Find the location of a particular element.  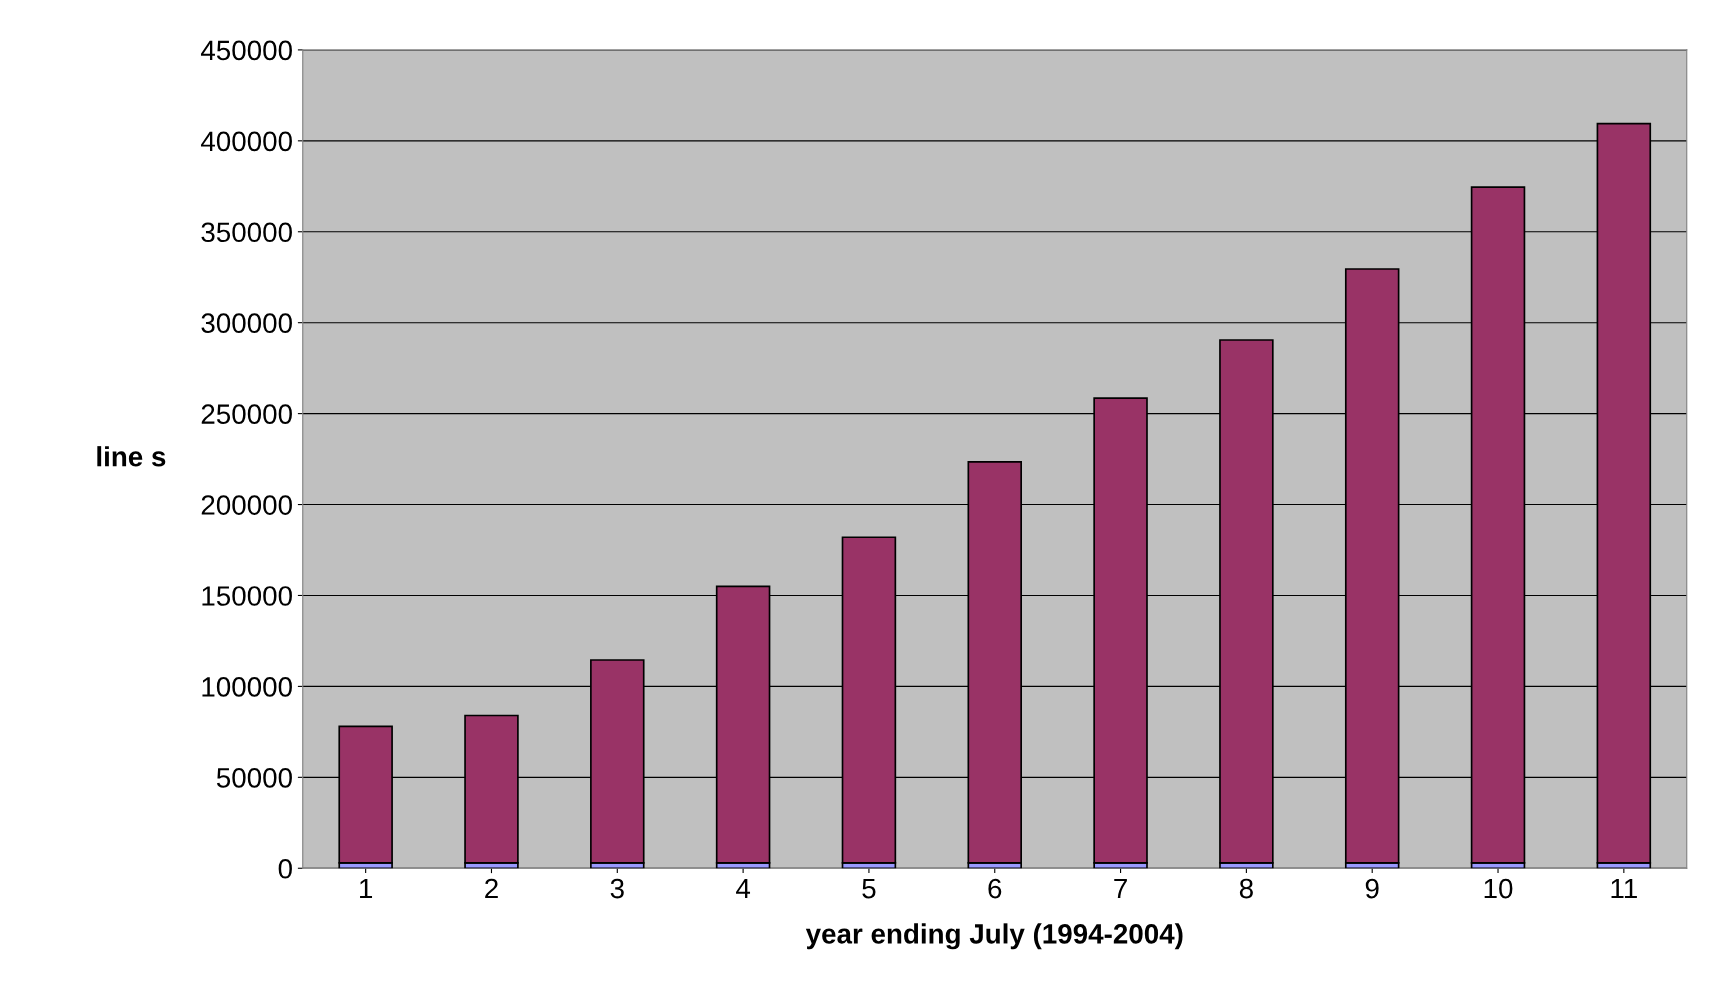

x-tick-label: 3 is located at coordinates (617, 888).